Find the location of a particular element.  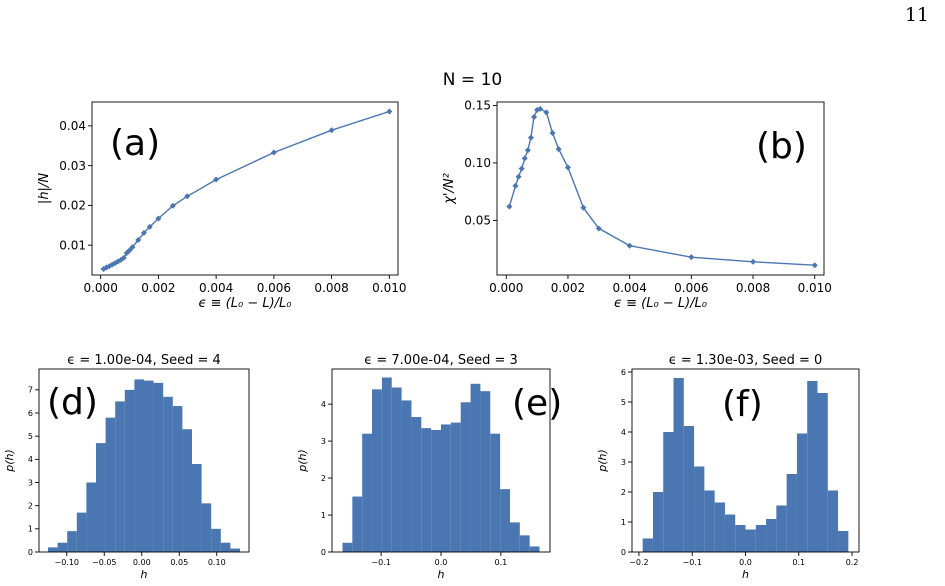

panel-d-y-tick-label: 6 is located at coordinates (30, 413).